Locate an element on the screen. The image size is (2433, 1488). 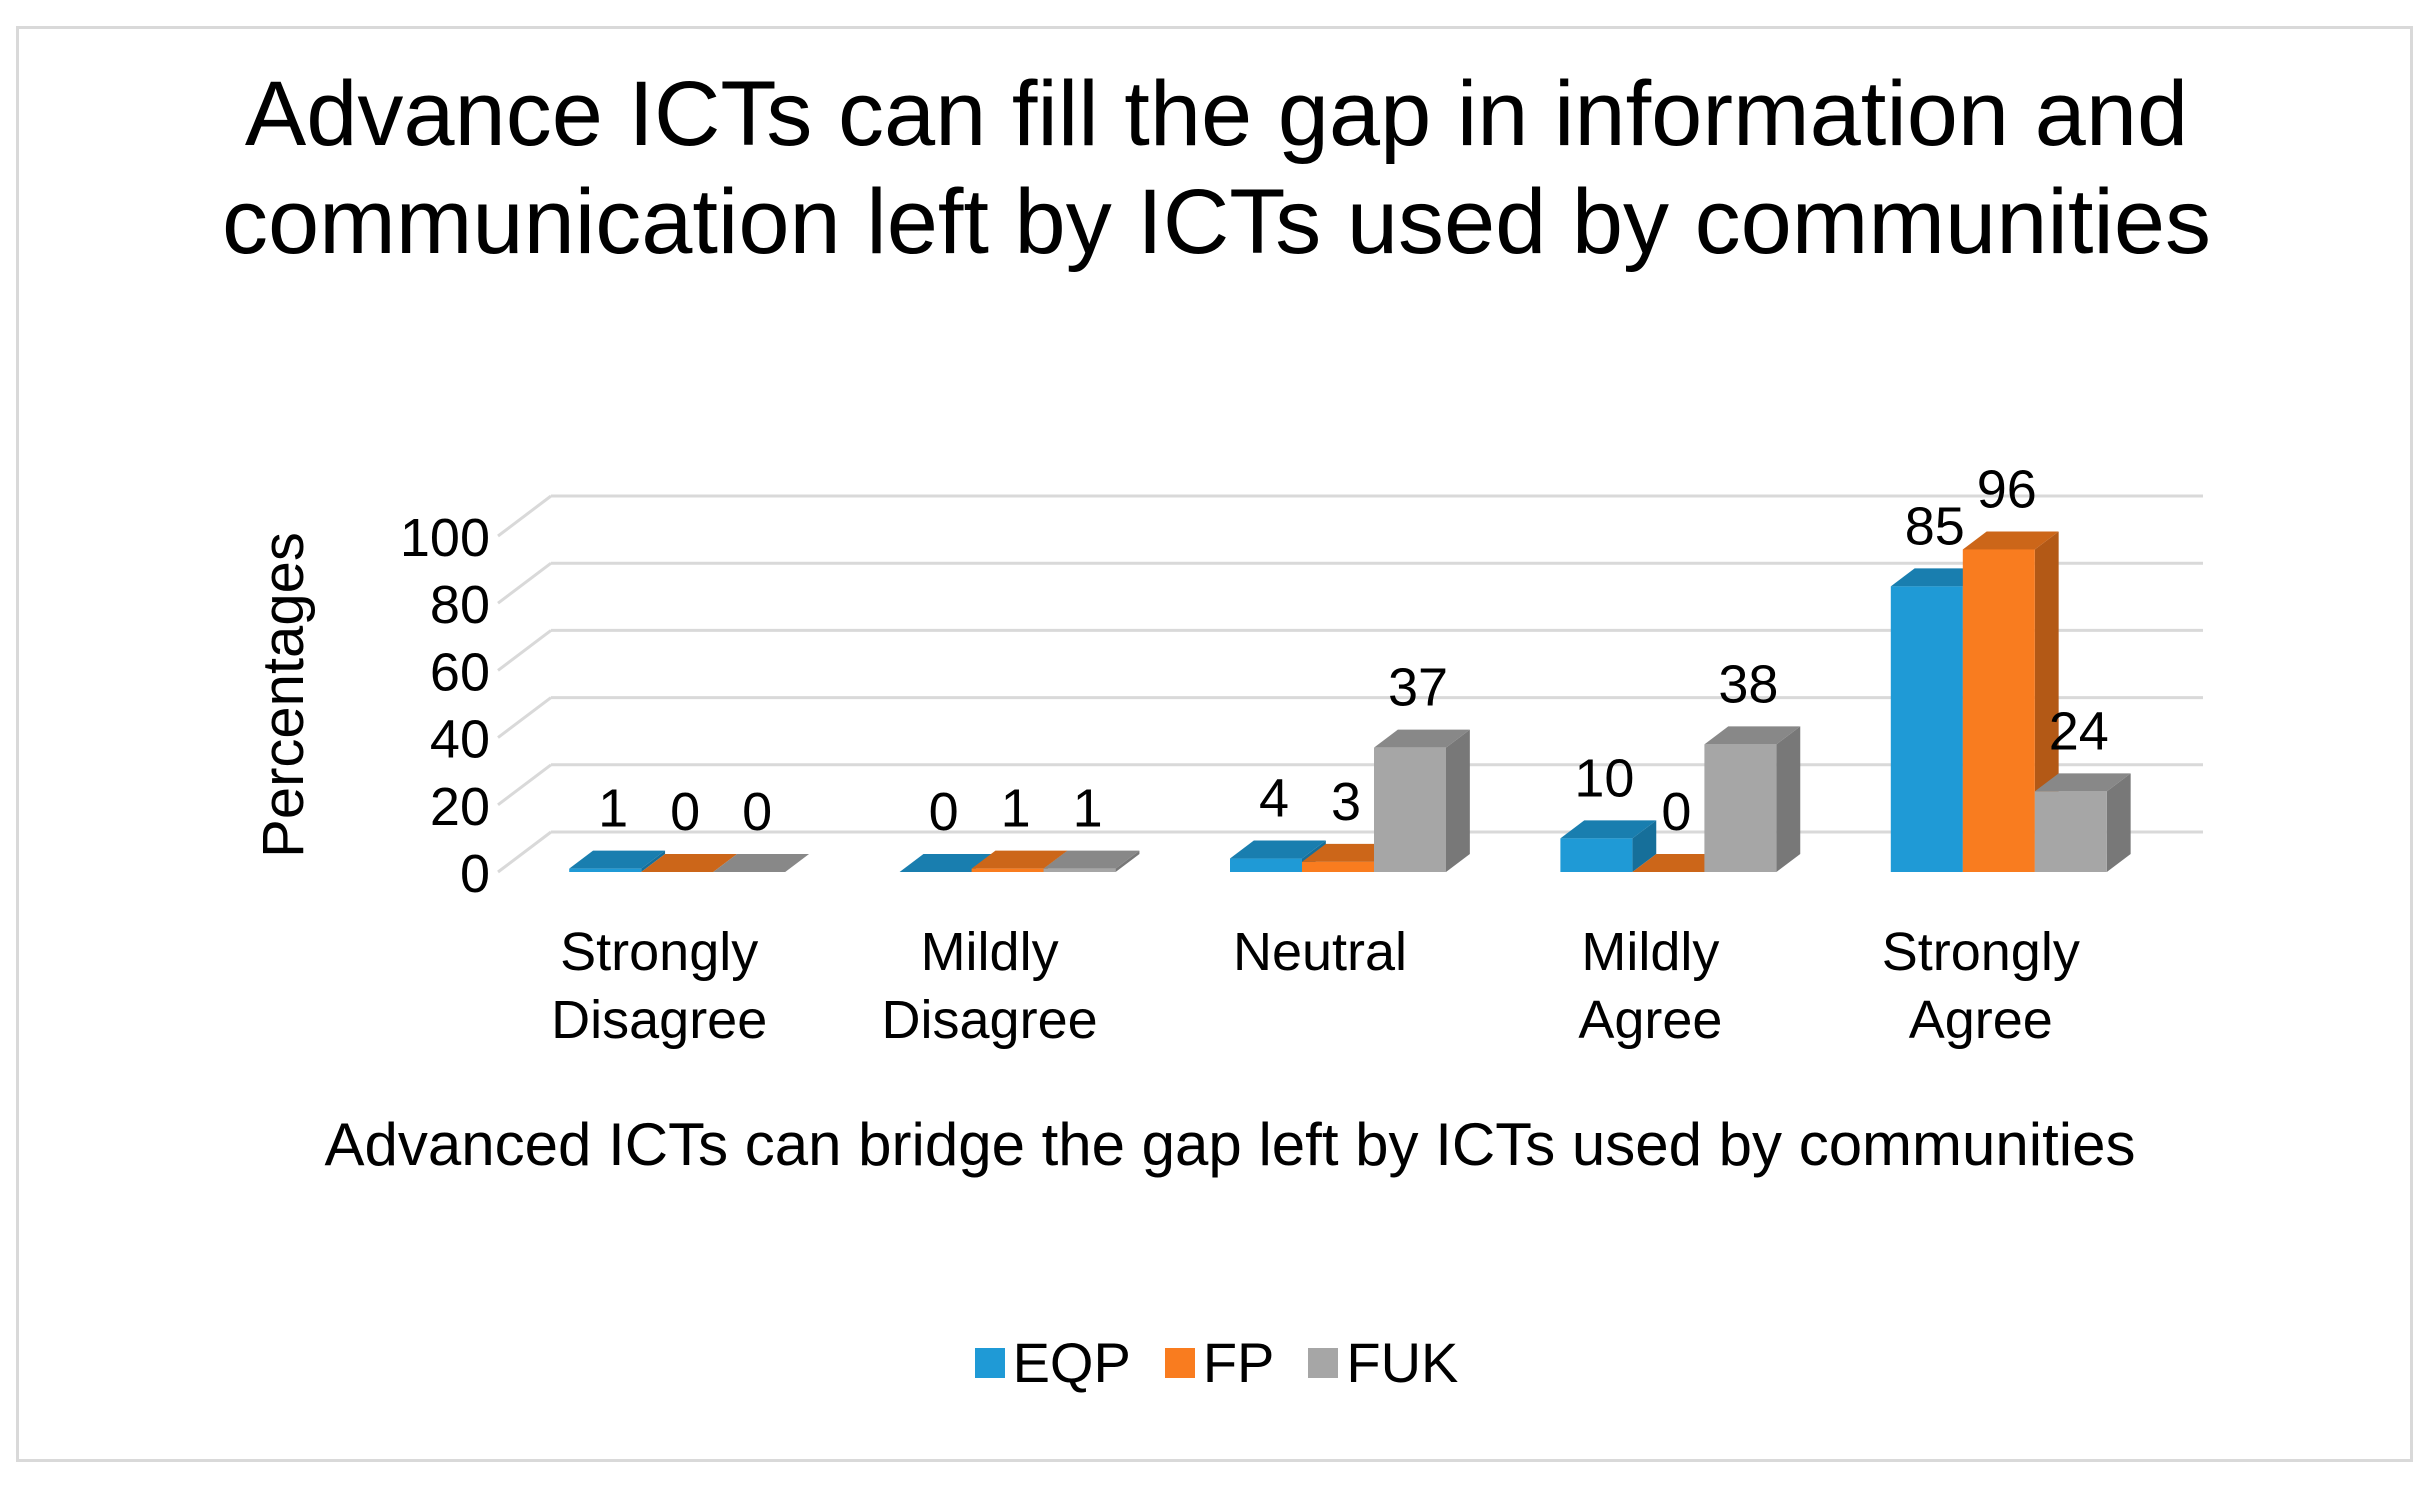
data-label: 37 is located at coordinates (1418, 688).